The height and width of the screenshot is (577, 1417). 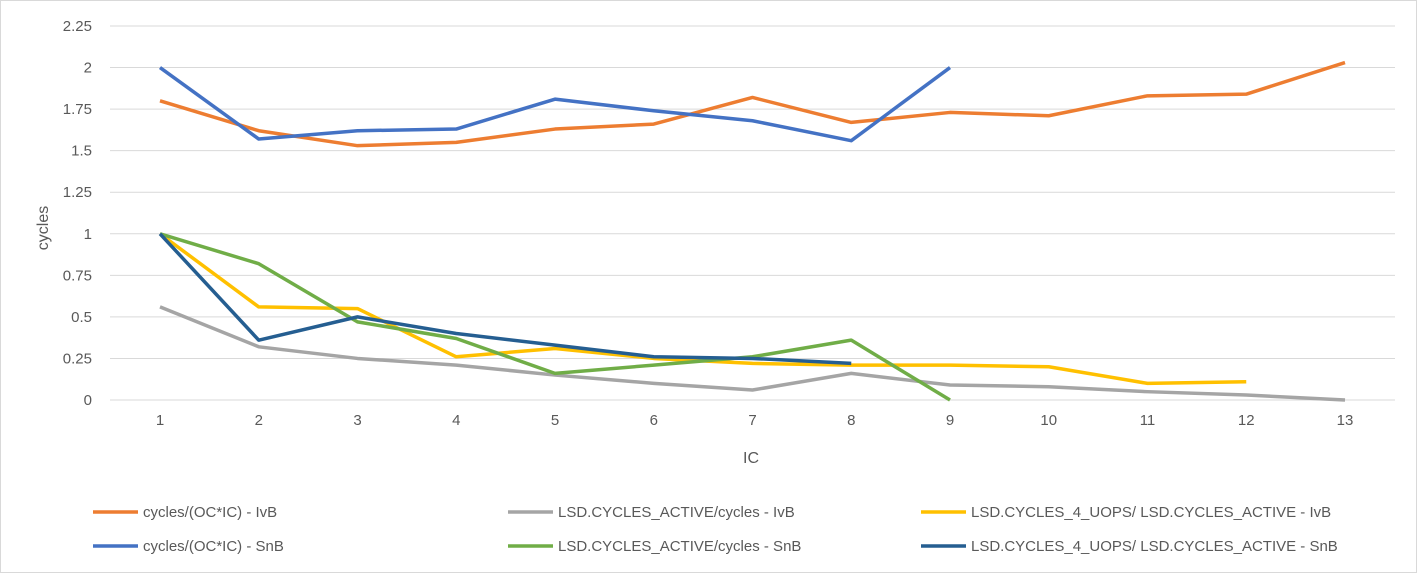 I want to click on y-tick-label: 2.25, so click(x=77, y=26).